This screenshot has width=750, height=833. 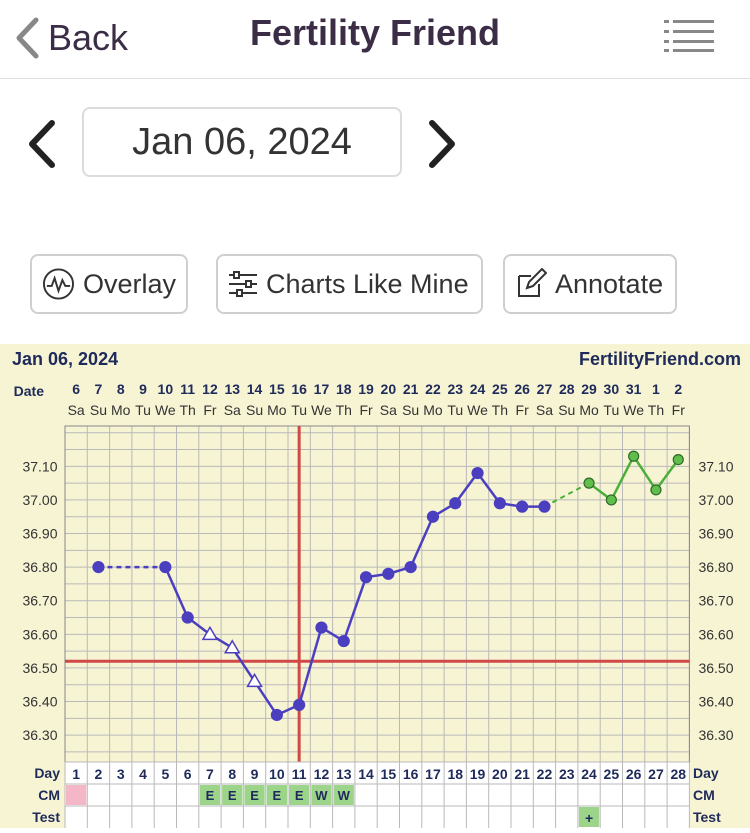 What do you see at coordinates (411, 774) in the screenshot?
I see `day-number: 16` at bounding box center [411, 774].